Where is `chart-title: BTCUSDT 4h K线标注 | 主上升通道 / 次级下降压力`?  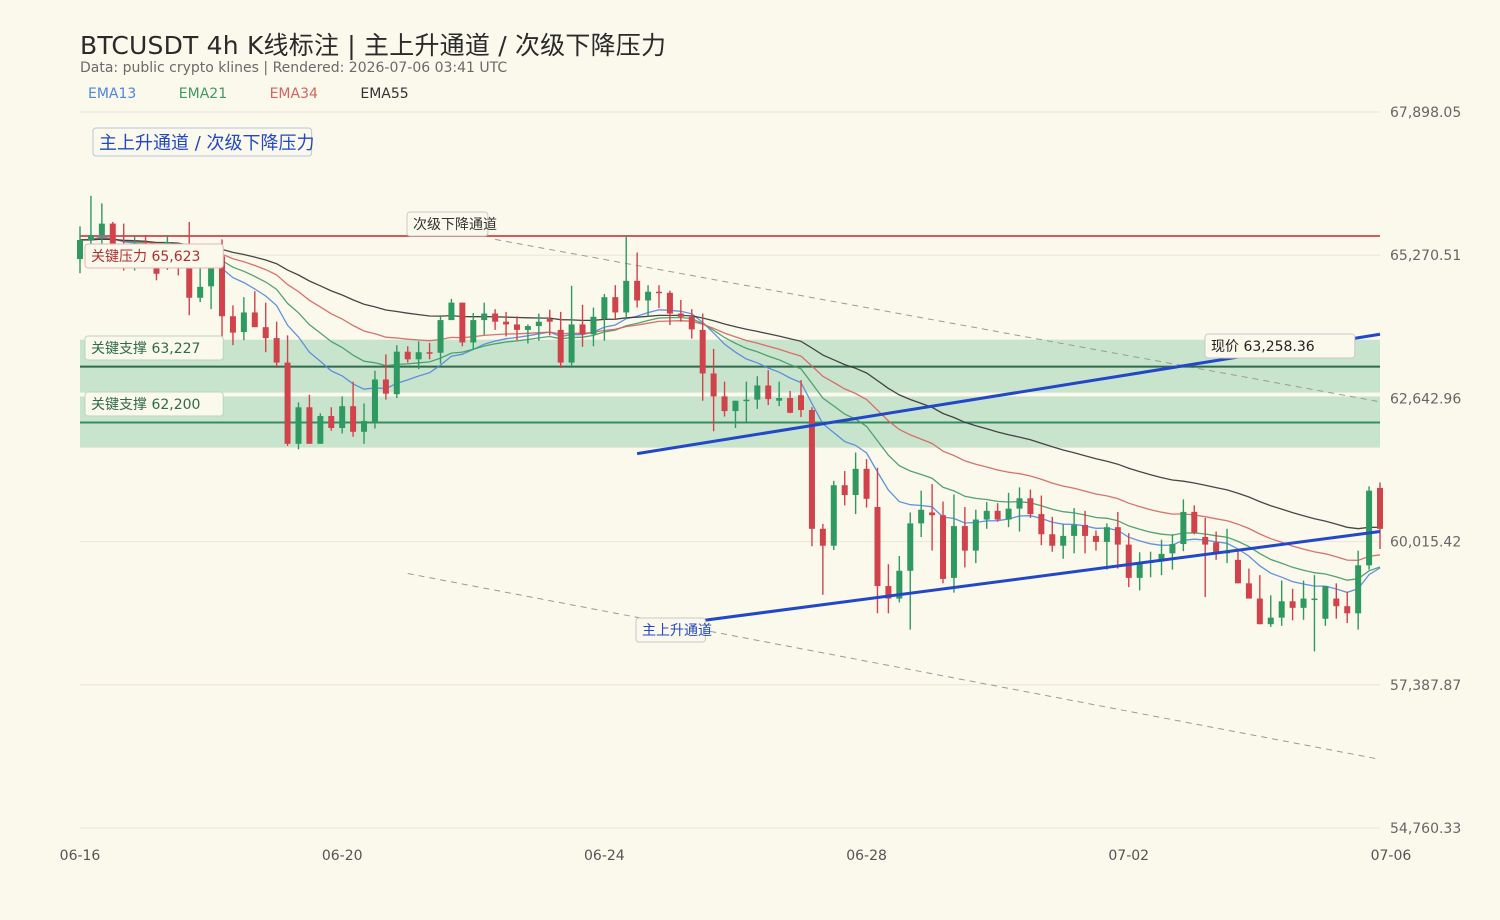
chart-title: BTCUSDT 4h K线标注 | 主上升通道 / 次级下降压力 is located at coordinates (373, 45).